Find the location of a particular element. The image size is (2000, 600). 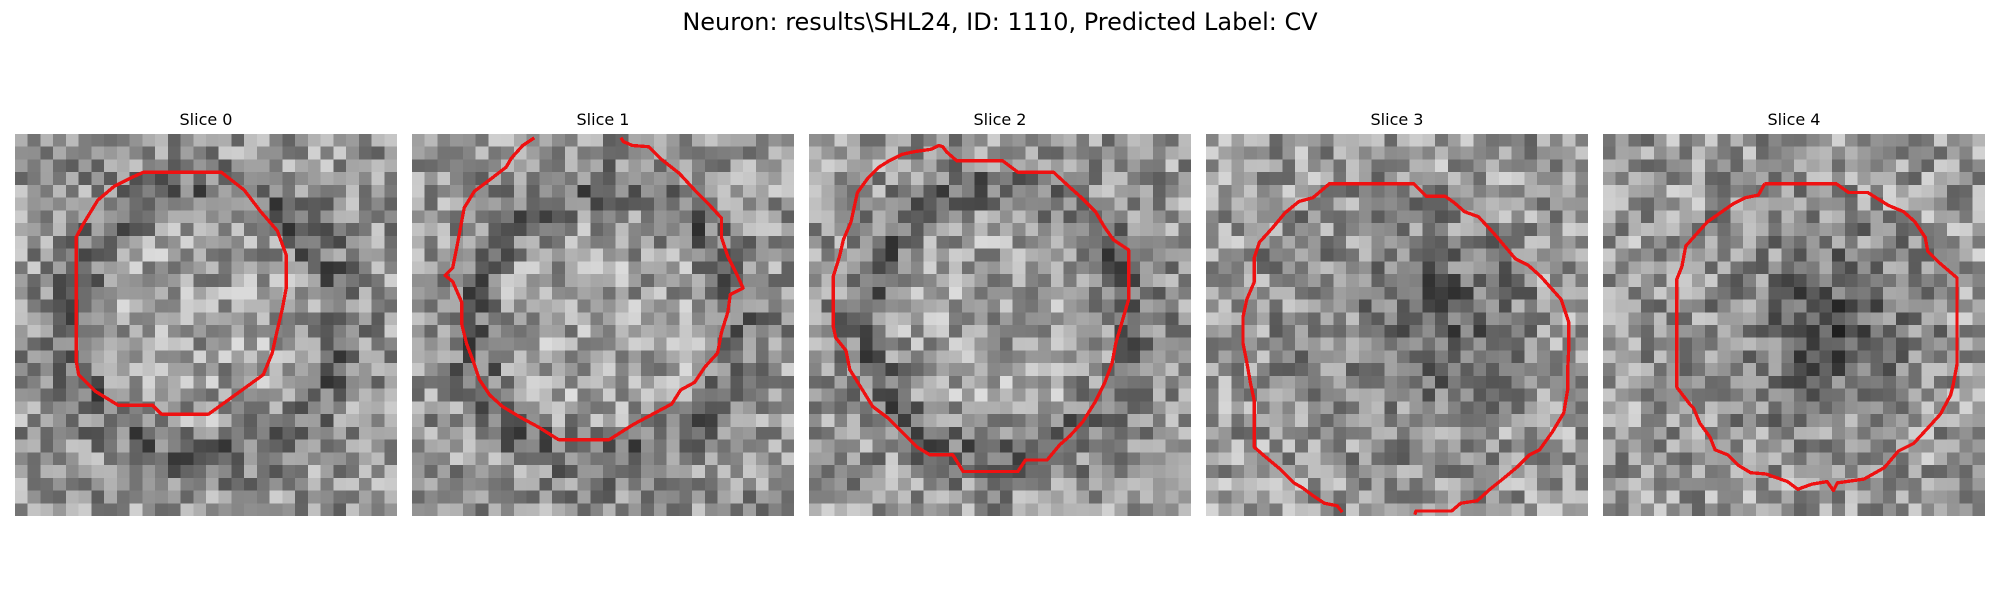

slice-title: Slice 4 is located at coordinates (1794, 119).